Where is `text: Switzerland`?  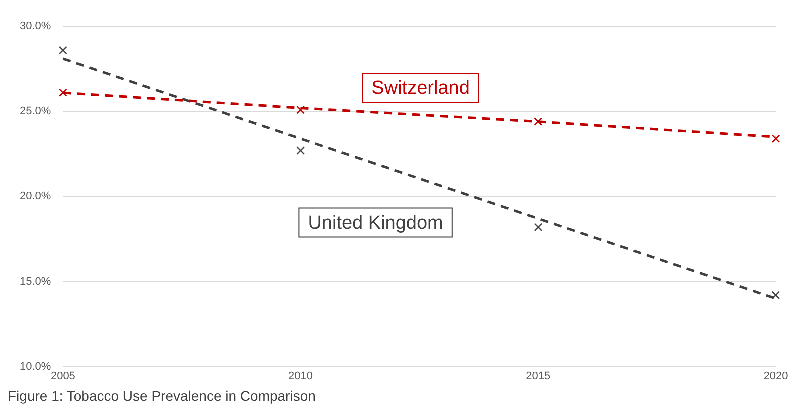 text: Switzerland is located at coordinates (421, 89).